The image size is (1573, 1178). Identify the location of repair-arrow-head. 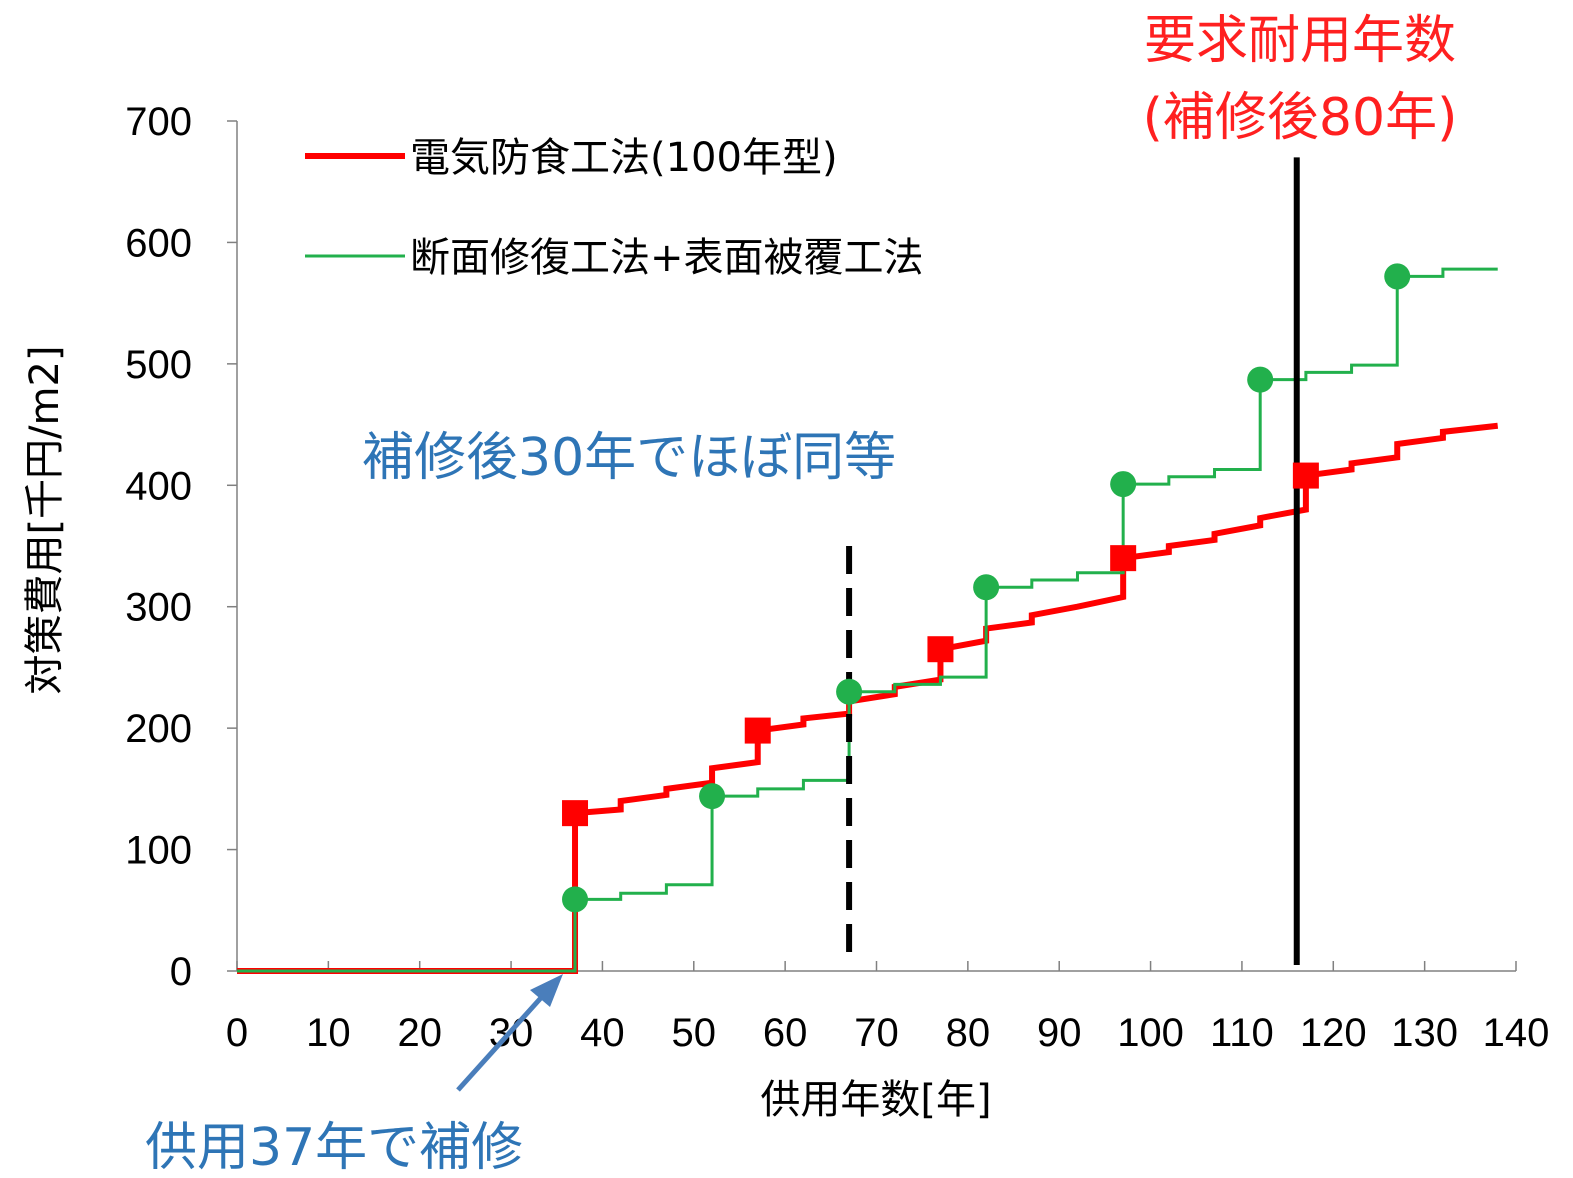
(546, 990).